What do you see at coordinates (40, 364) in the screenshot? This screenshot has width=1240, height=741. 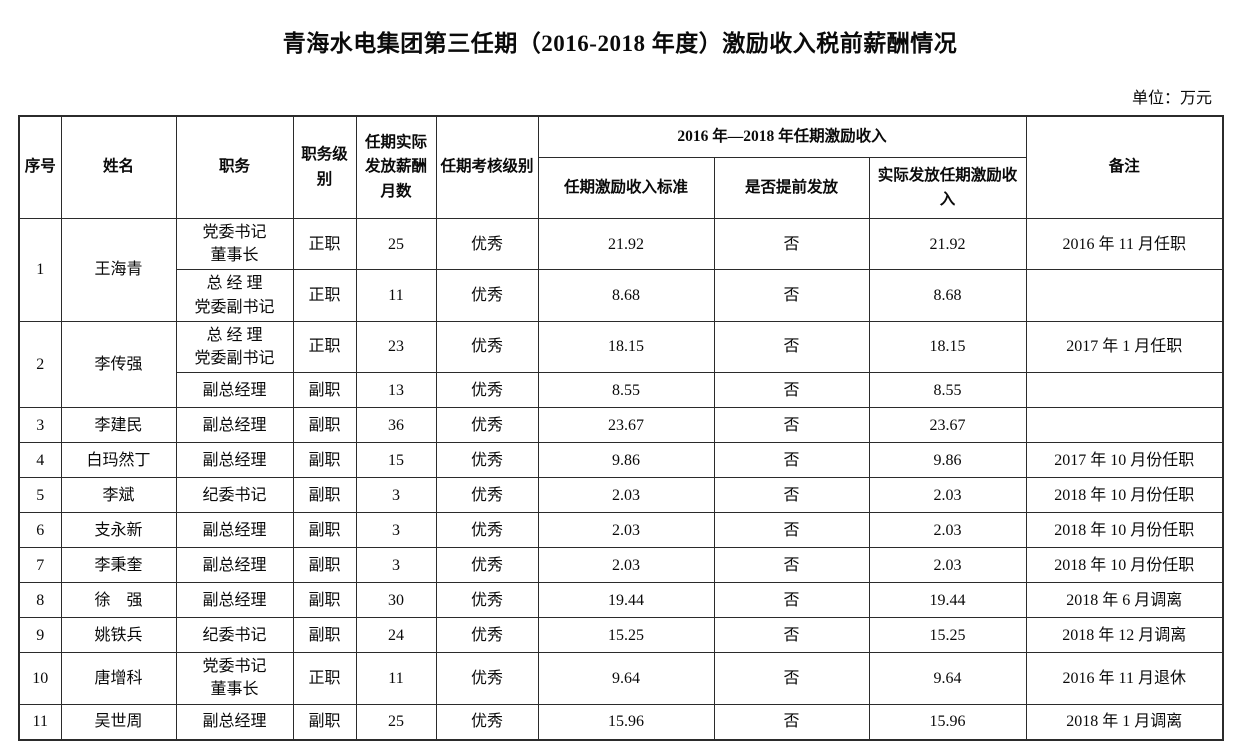 I see `cell-xuhao: 2` at bounding box center [40, 364].